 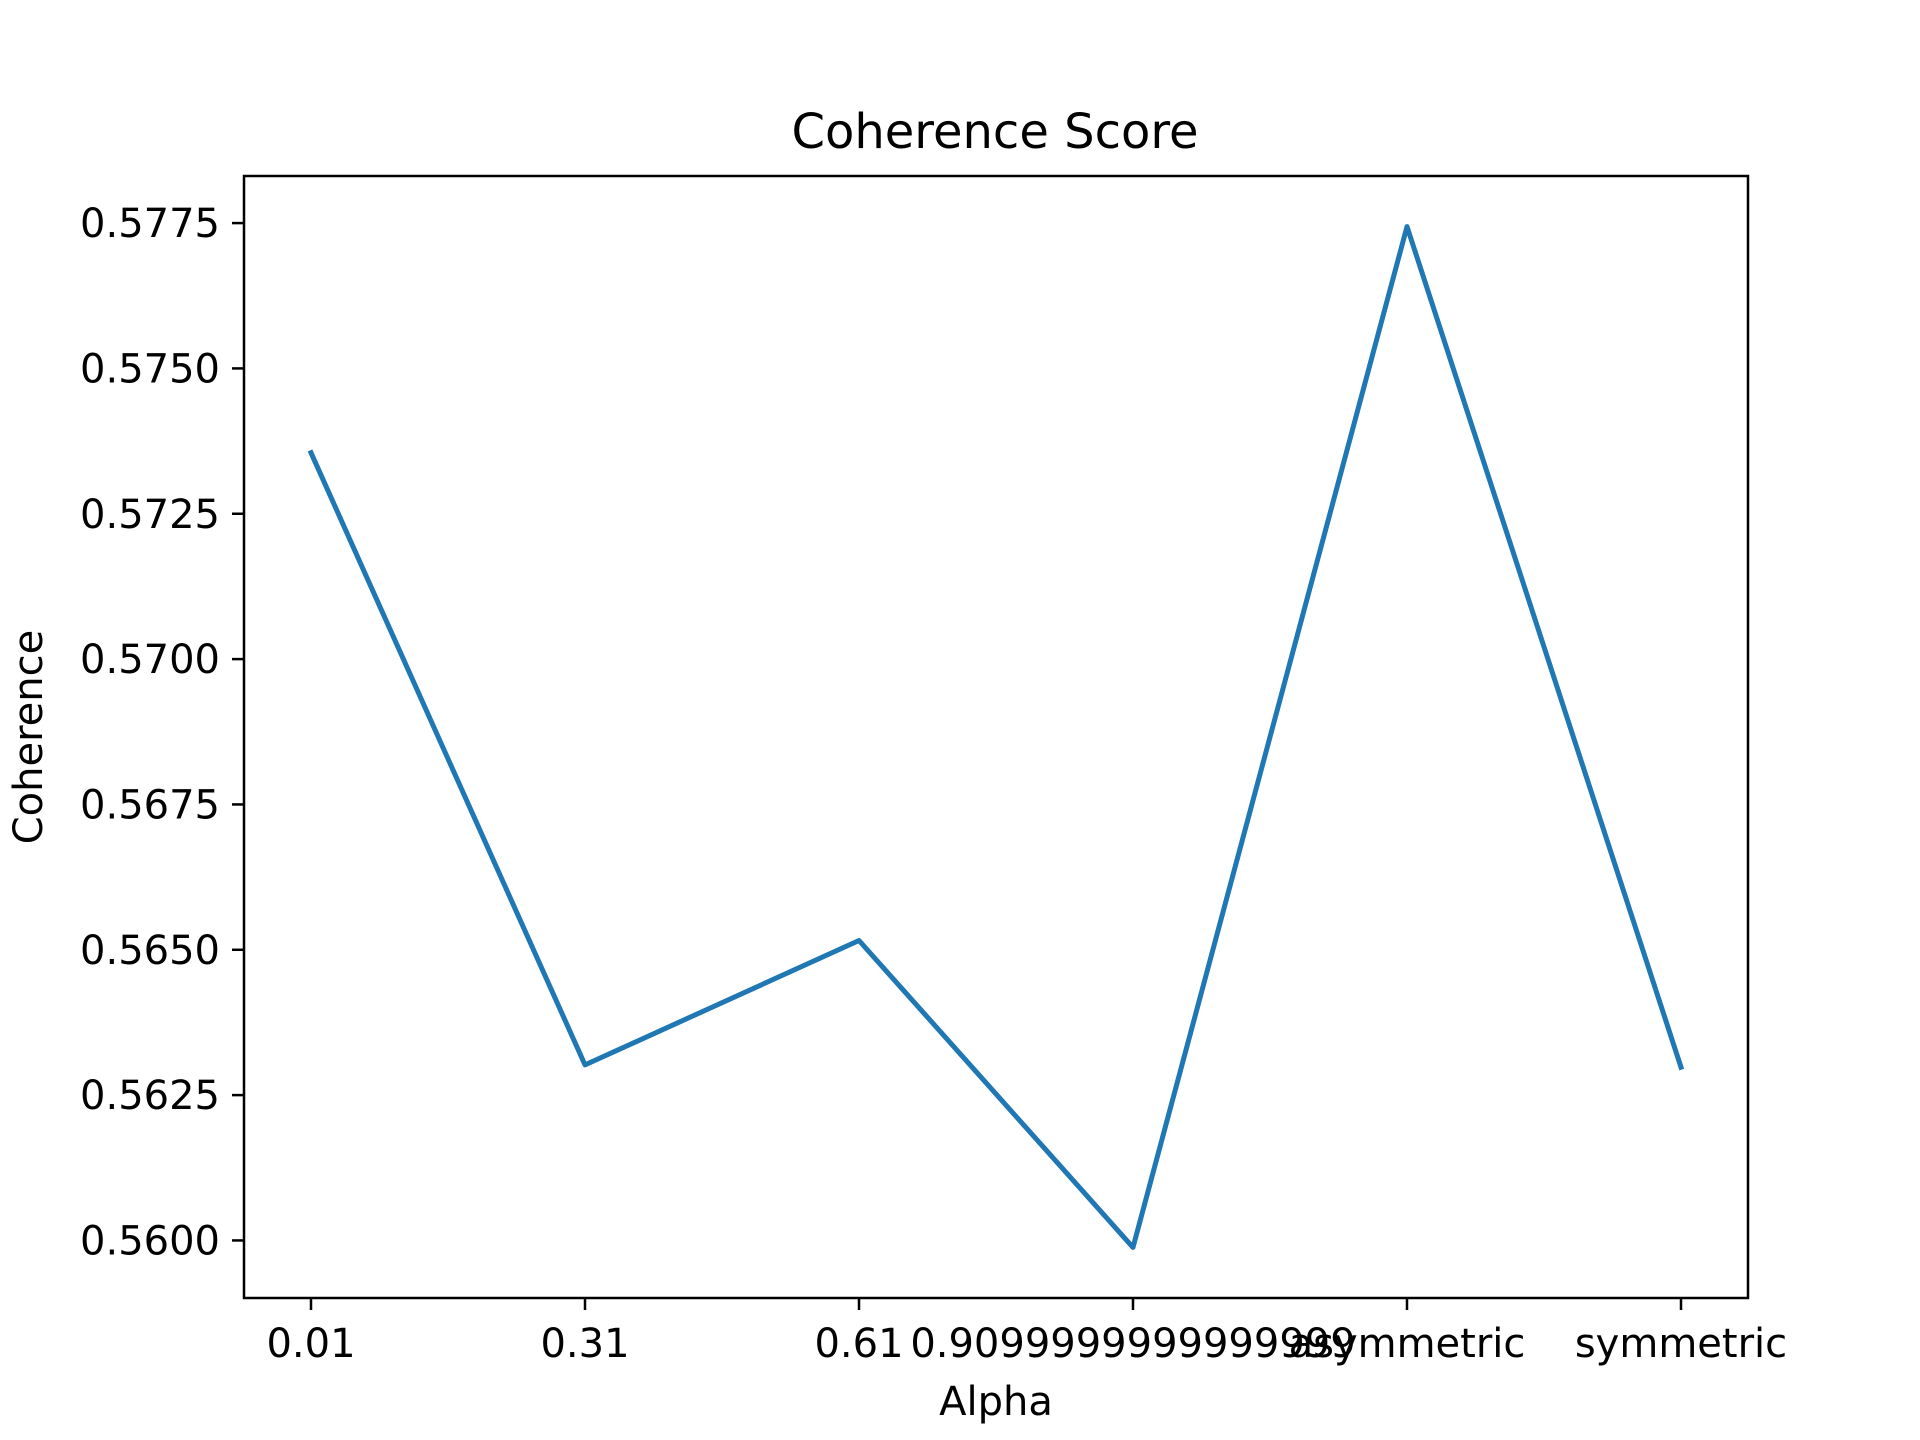 What do you see at coordinates (1407, 1344) in the screenshot?
I see `x-tick-label: asymmetric` at bounding box center [1407, 1344].